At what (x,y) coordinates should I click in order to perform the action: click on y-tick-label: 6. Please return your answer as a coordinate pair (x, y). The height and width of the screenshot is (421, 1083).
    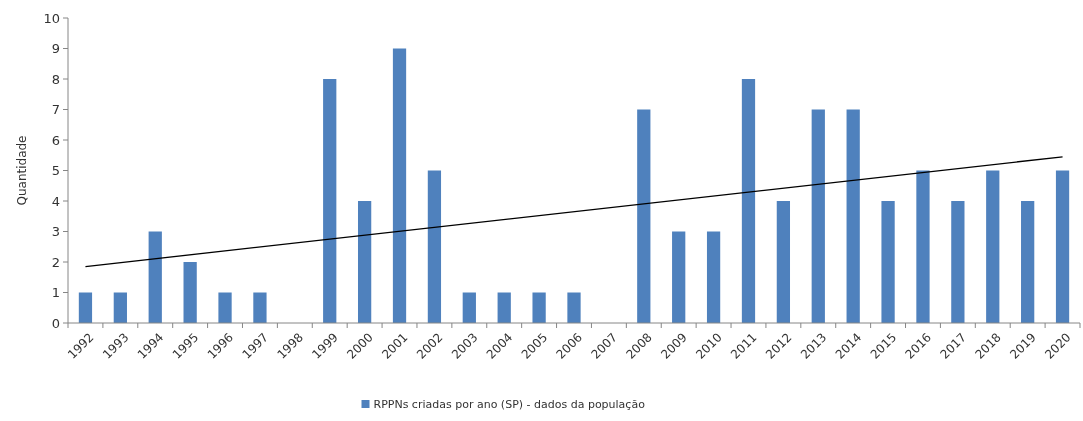
    Looking at the image, I should click on (55, 140).